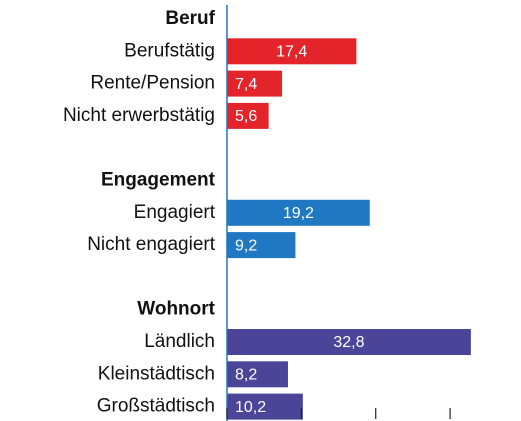 This screenshot has width=521, height=421. Describe the element at coordinates (169, 50) in the screenshot. I see `category-label: Berufstätig` at that location.